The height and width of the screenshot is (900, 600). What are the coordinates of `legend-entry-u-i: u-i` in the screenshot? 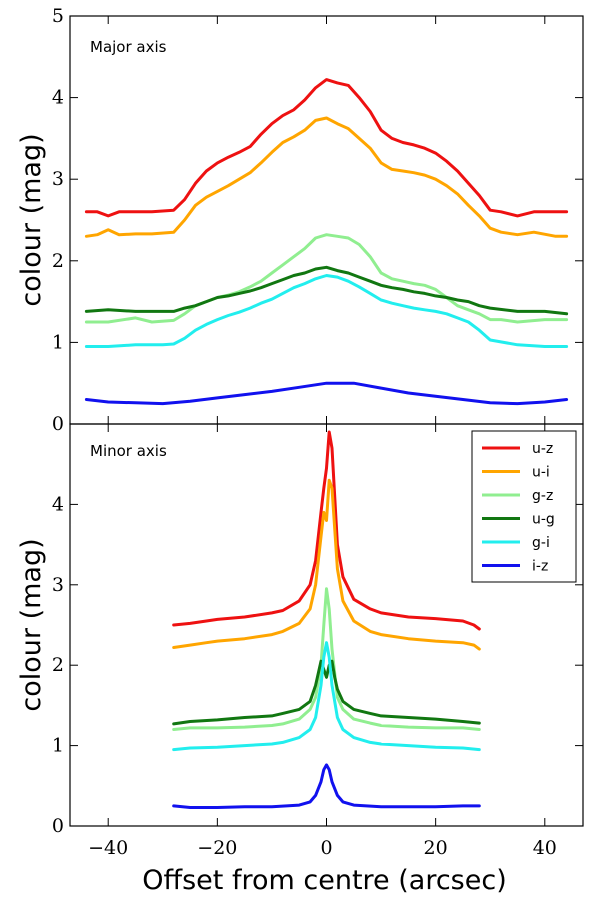 It's located at (541, 473).